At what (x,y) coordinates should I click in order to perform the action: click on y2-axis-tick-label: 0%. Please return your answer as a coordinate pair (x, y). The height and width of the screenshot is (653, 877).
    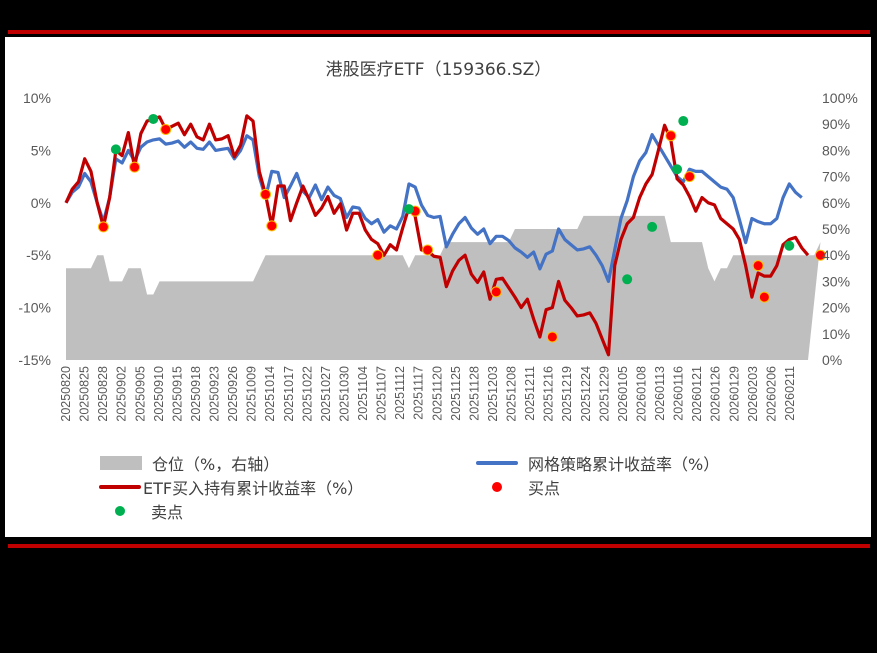
    Looking at the image, I should click on (832, 360).